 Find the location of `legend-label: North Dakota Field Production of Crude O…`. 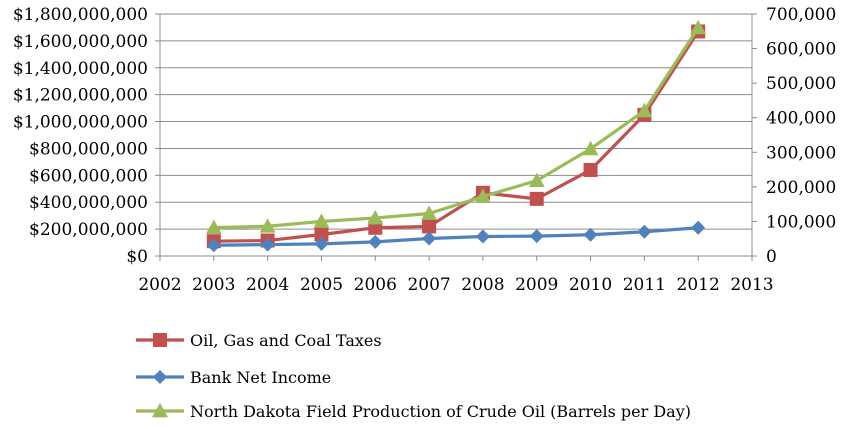

legend-label: North Dakota Field Production of Crude O… is located at coordinates (440, 411).